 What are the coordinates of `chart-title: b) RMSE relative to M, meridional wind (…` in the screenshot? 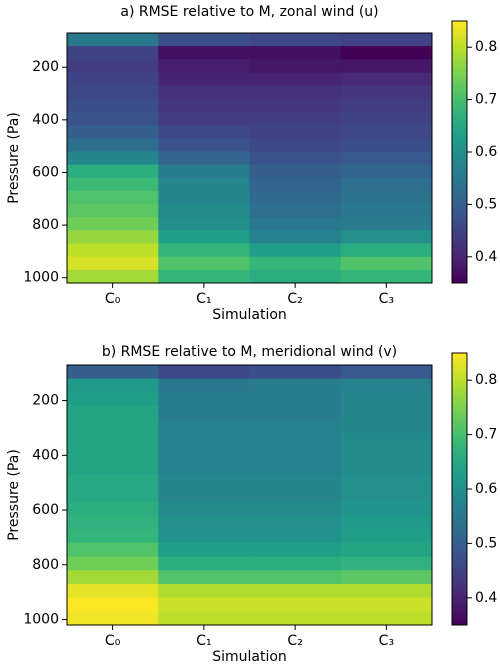 It's located at (249, 352).